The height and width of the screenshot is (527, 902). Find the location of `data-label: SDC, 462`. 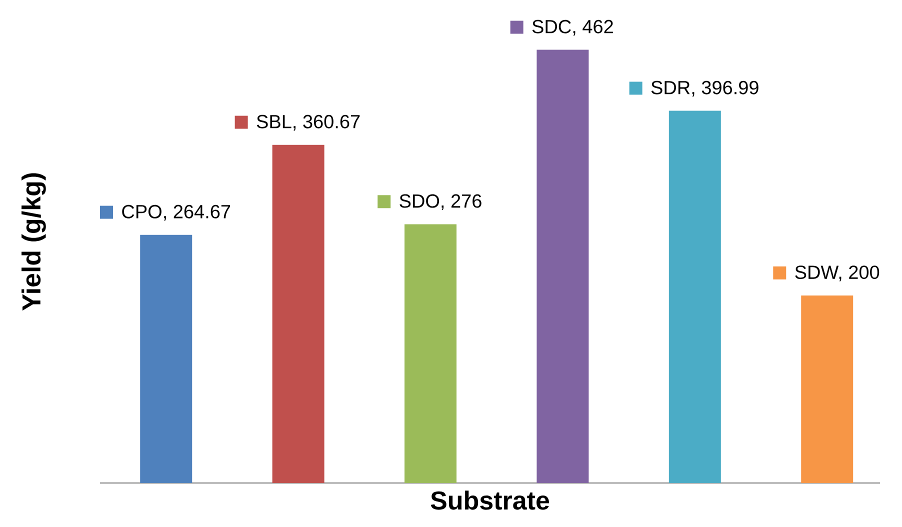

data-label: SDC, 462 is located at coordinates (572, 28).